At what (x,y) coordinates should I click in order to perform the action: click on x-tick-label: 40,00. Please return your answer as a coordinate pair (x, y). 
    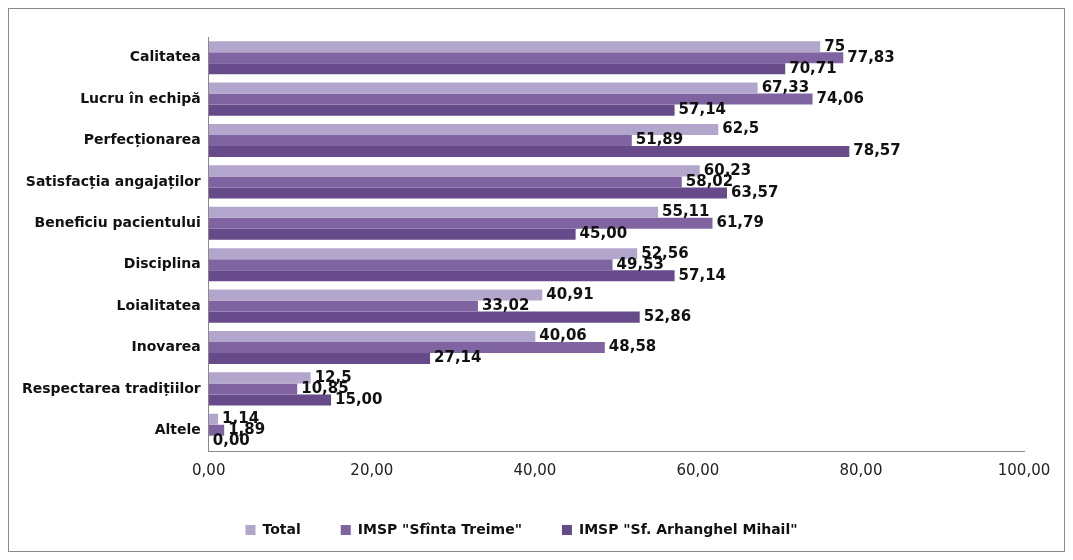
    Looking at the image, I should click on (535, 469).